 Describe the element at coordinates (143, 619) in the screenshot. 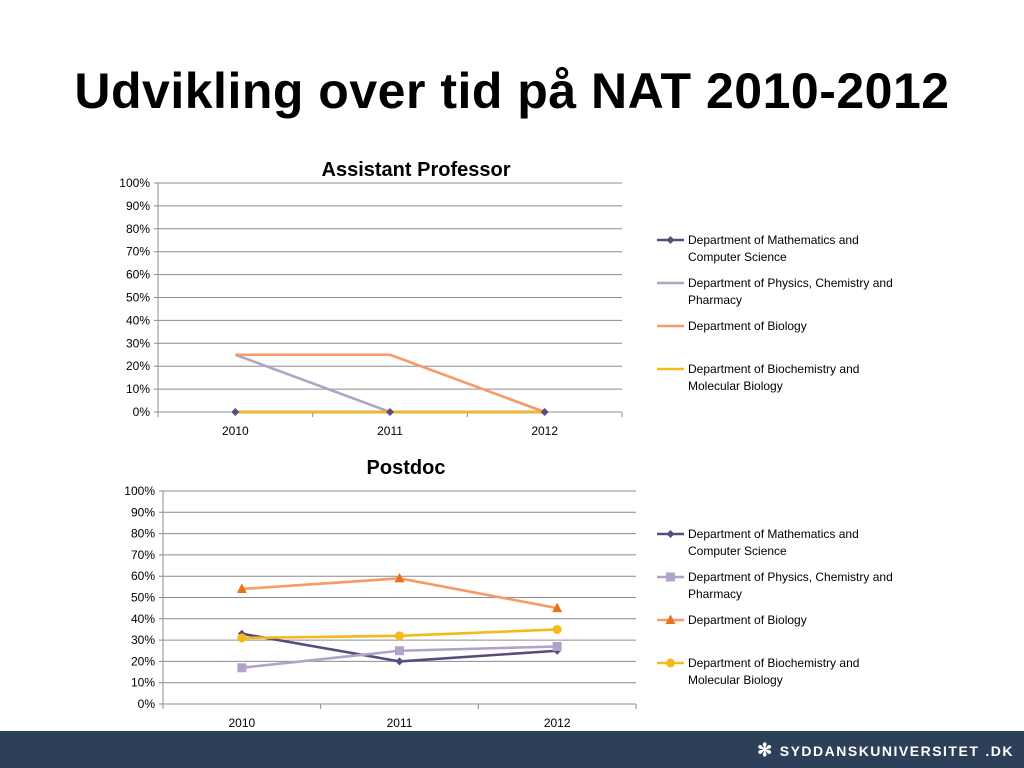

I see `chart2-y-tick-label: 40%` at that location.